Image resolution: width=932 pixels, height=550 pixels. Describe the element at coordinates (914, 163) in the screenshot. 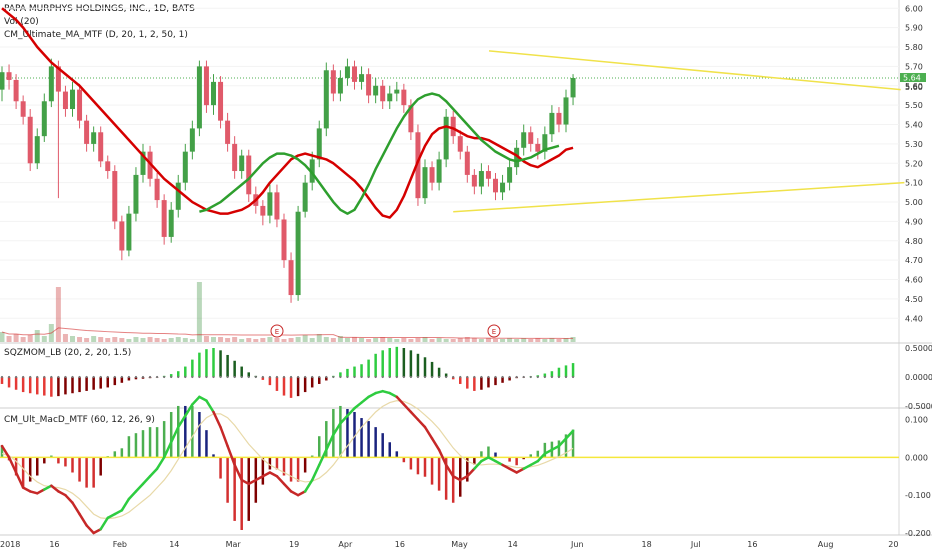

I see `price-tick-label: 5.20` at that location.